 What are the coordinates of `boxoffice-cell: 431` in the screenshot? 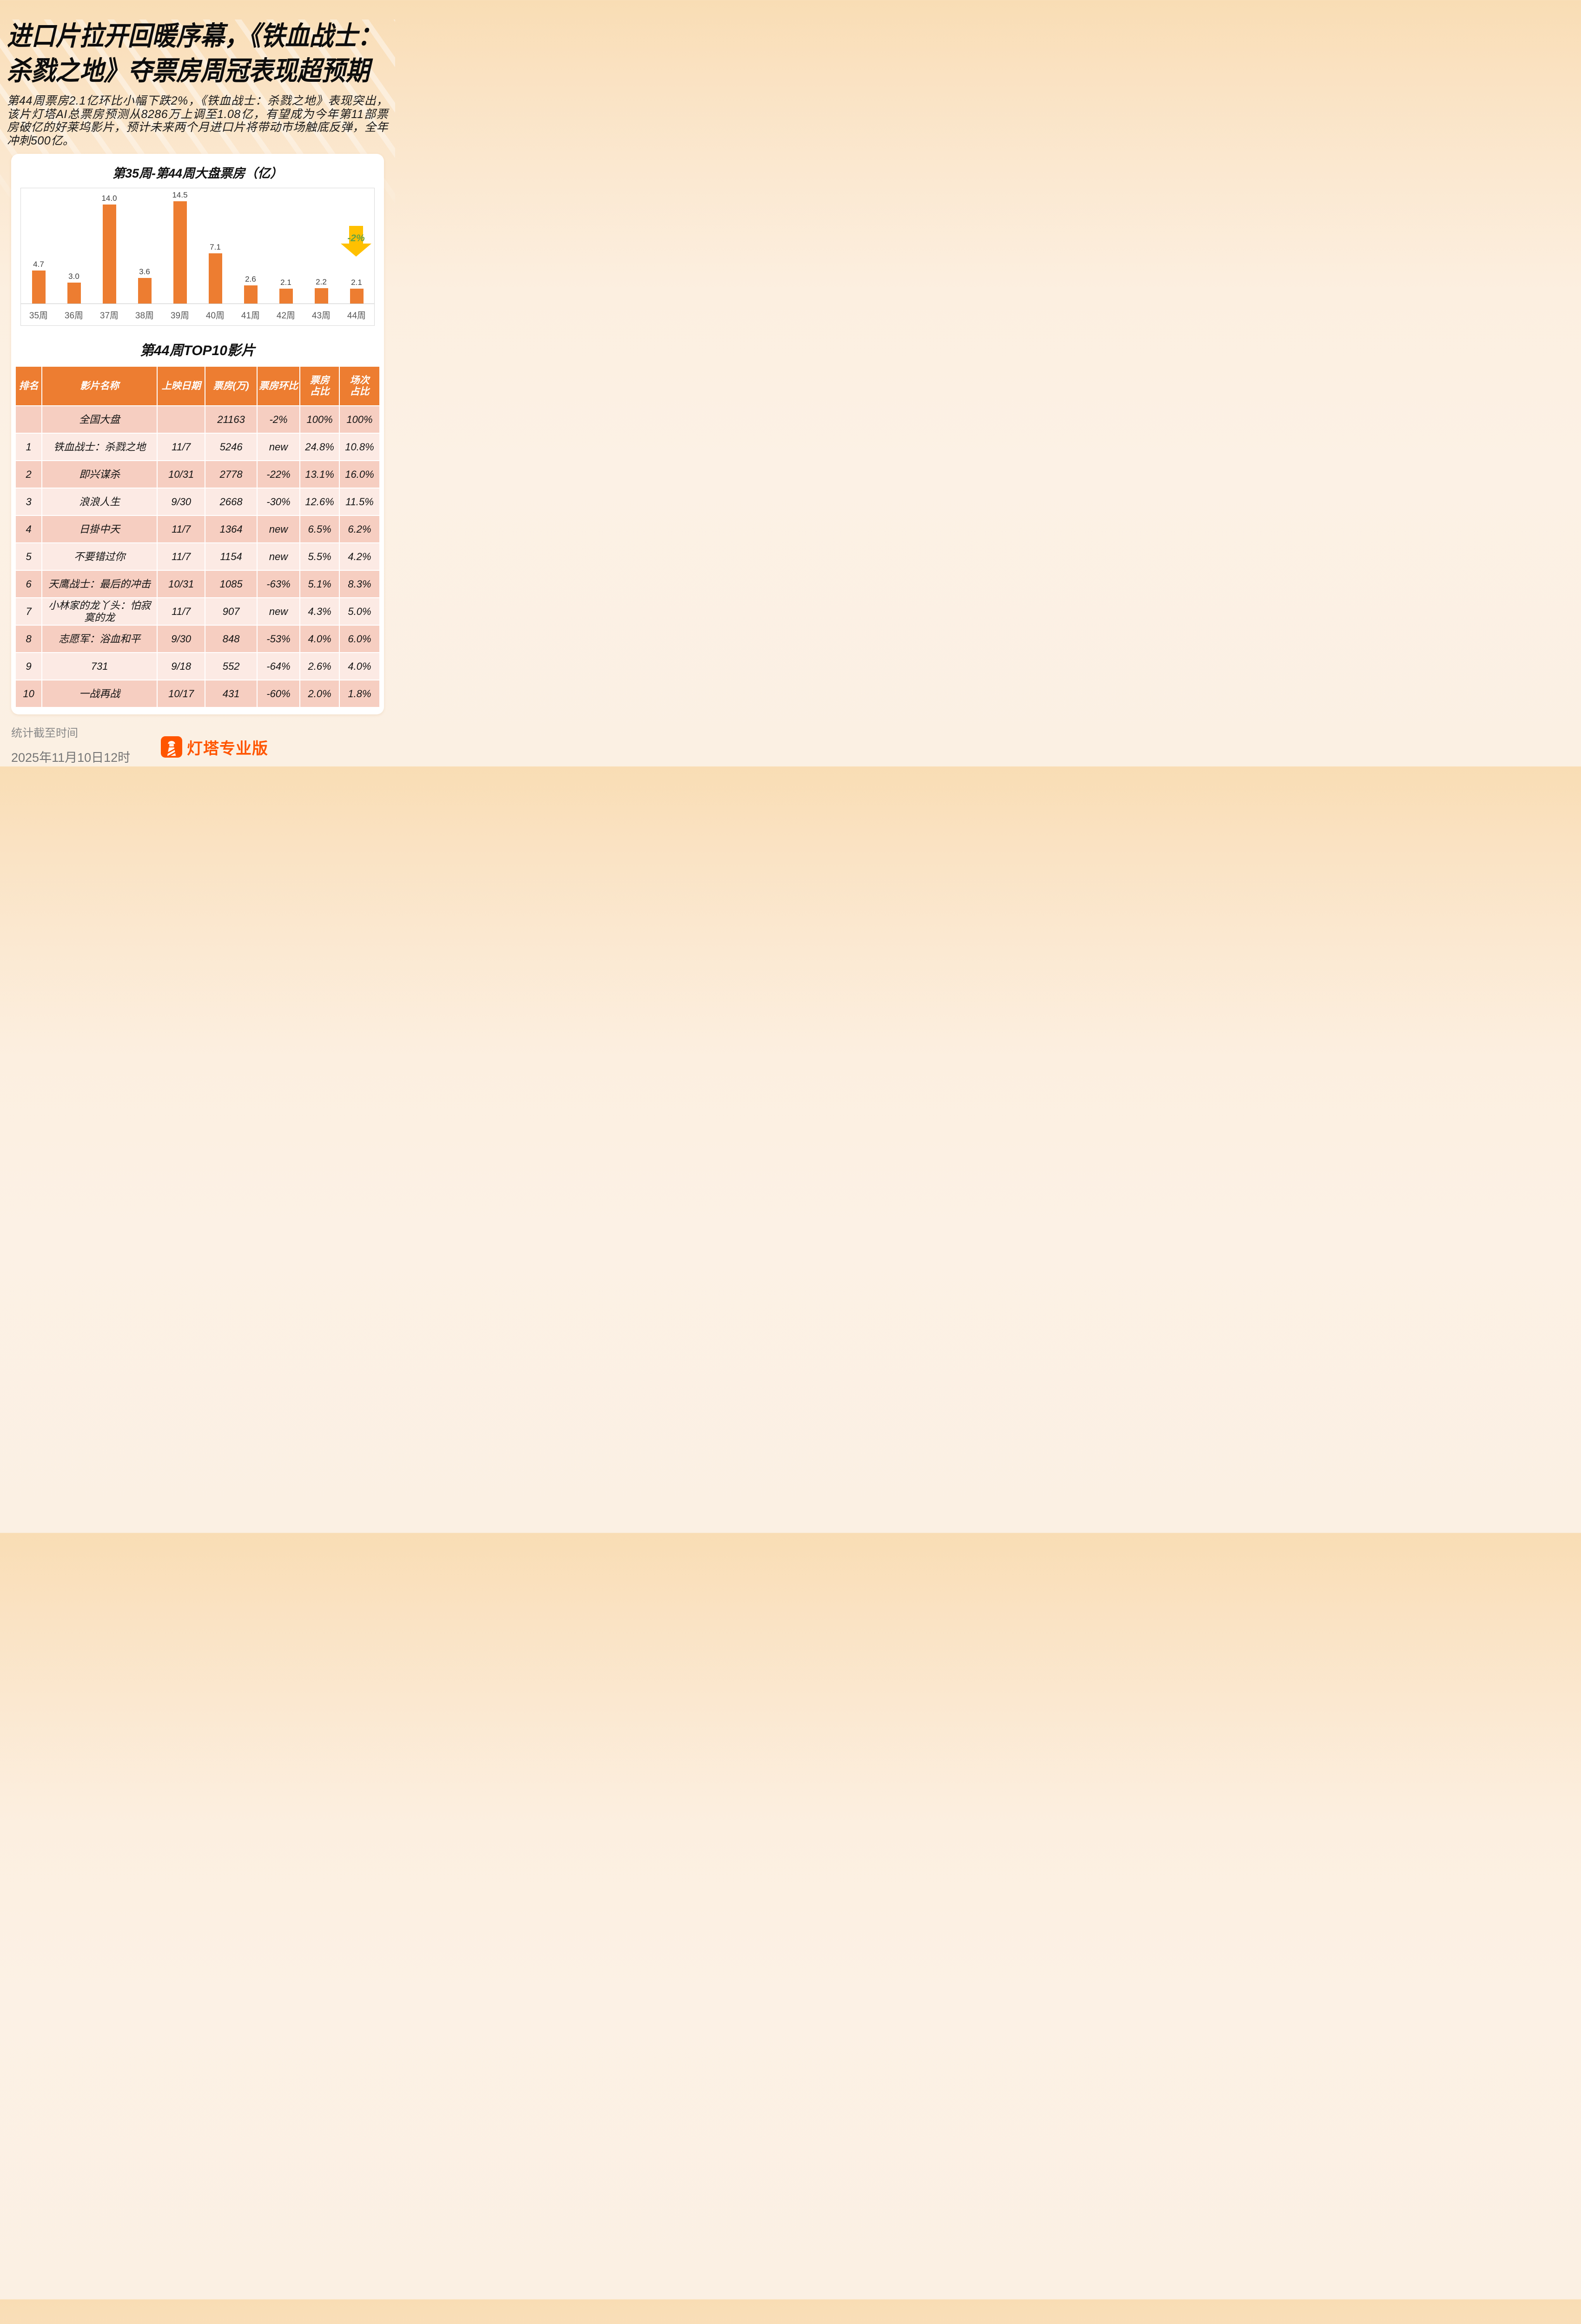 It's located at (232, 694).